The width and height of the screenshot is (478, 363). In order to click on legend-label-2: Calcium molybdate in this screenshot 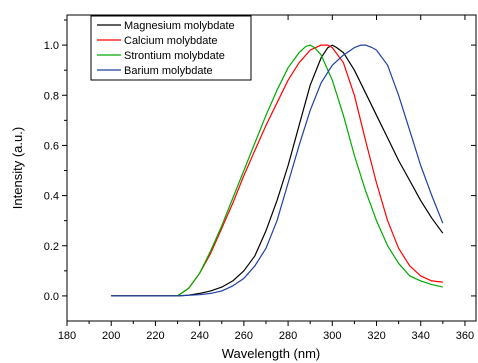, I will do `click(171, 41)`.